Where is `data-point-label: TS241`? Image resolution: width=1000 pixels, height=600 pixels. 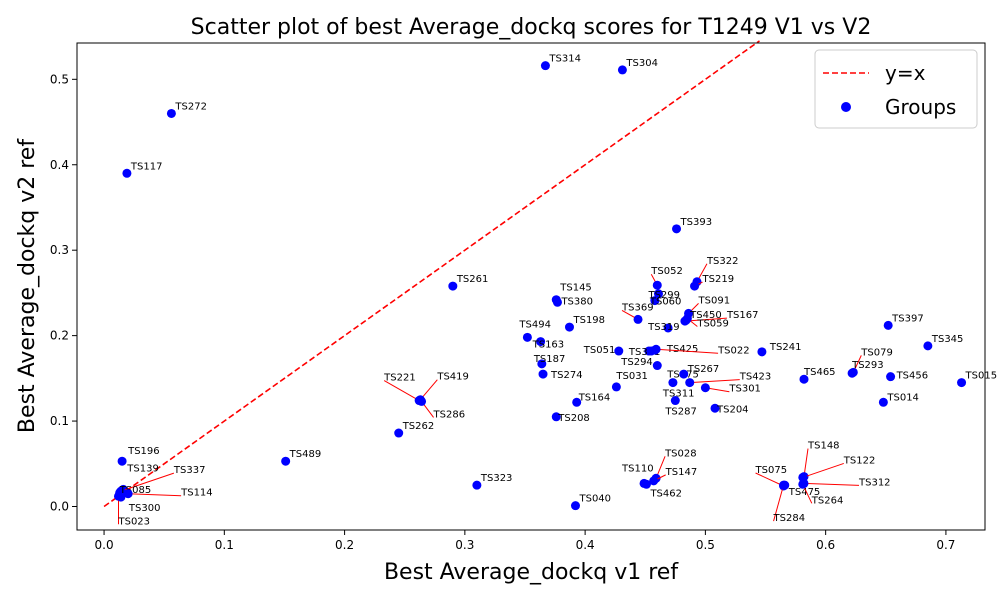 data-point-label: TS241 is located at coordinates (785, 347).